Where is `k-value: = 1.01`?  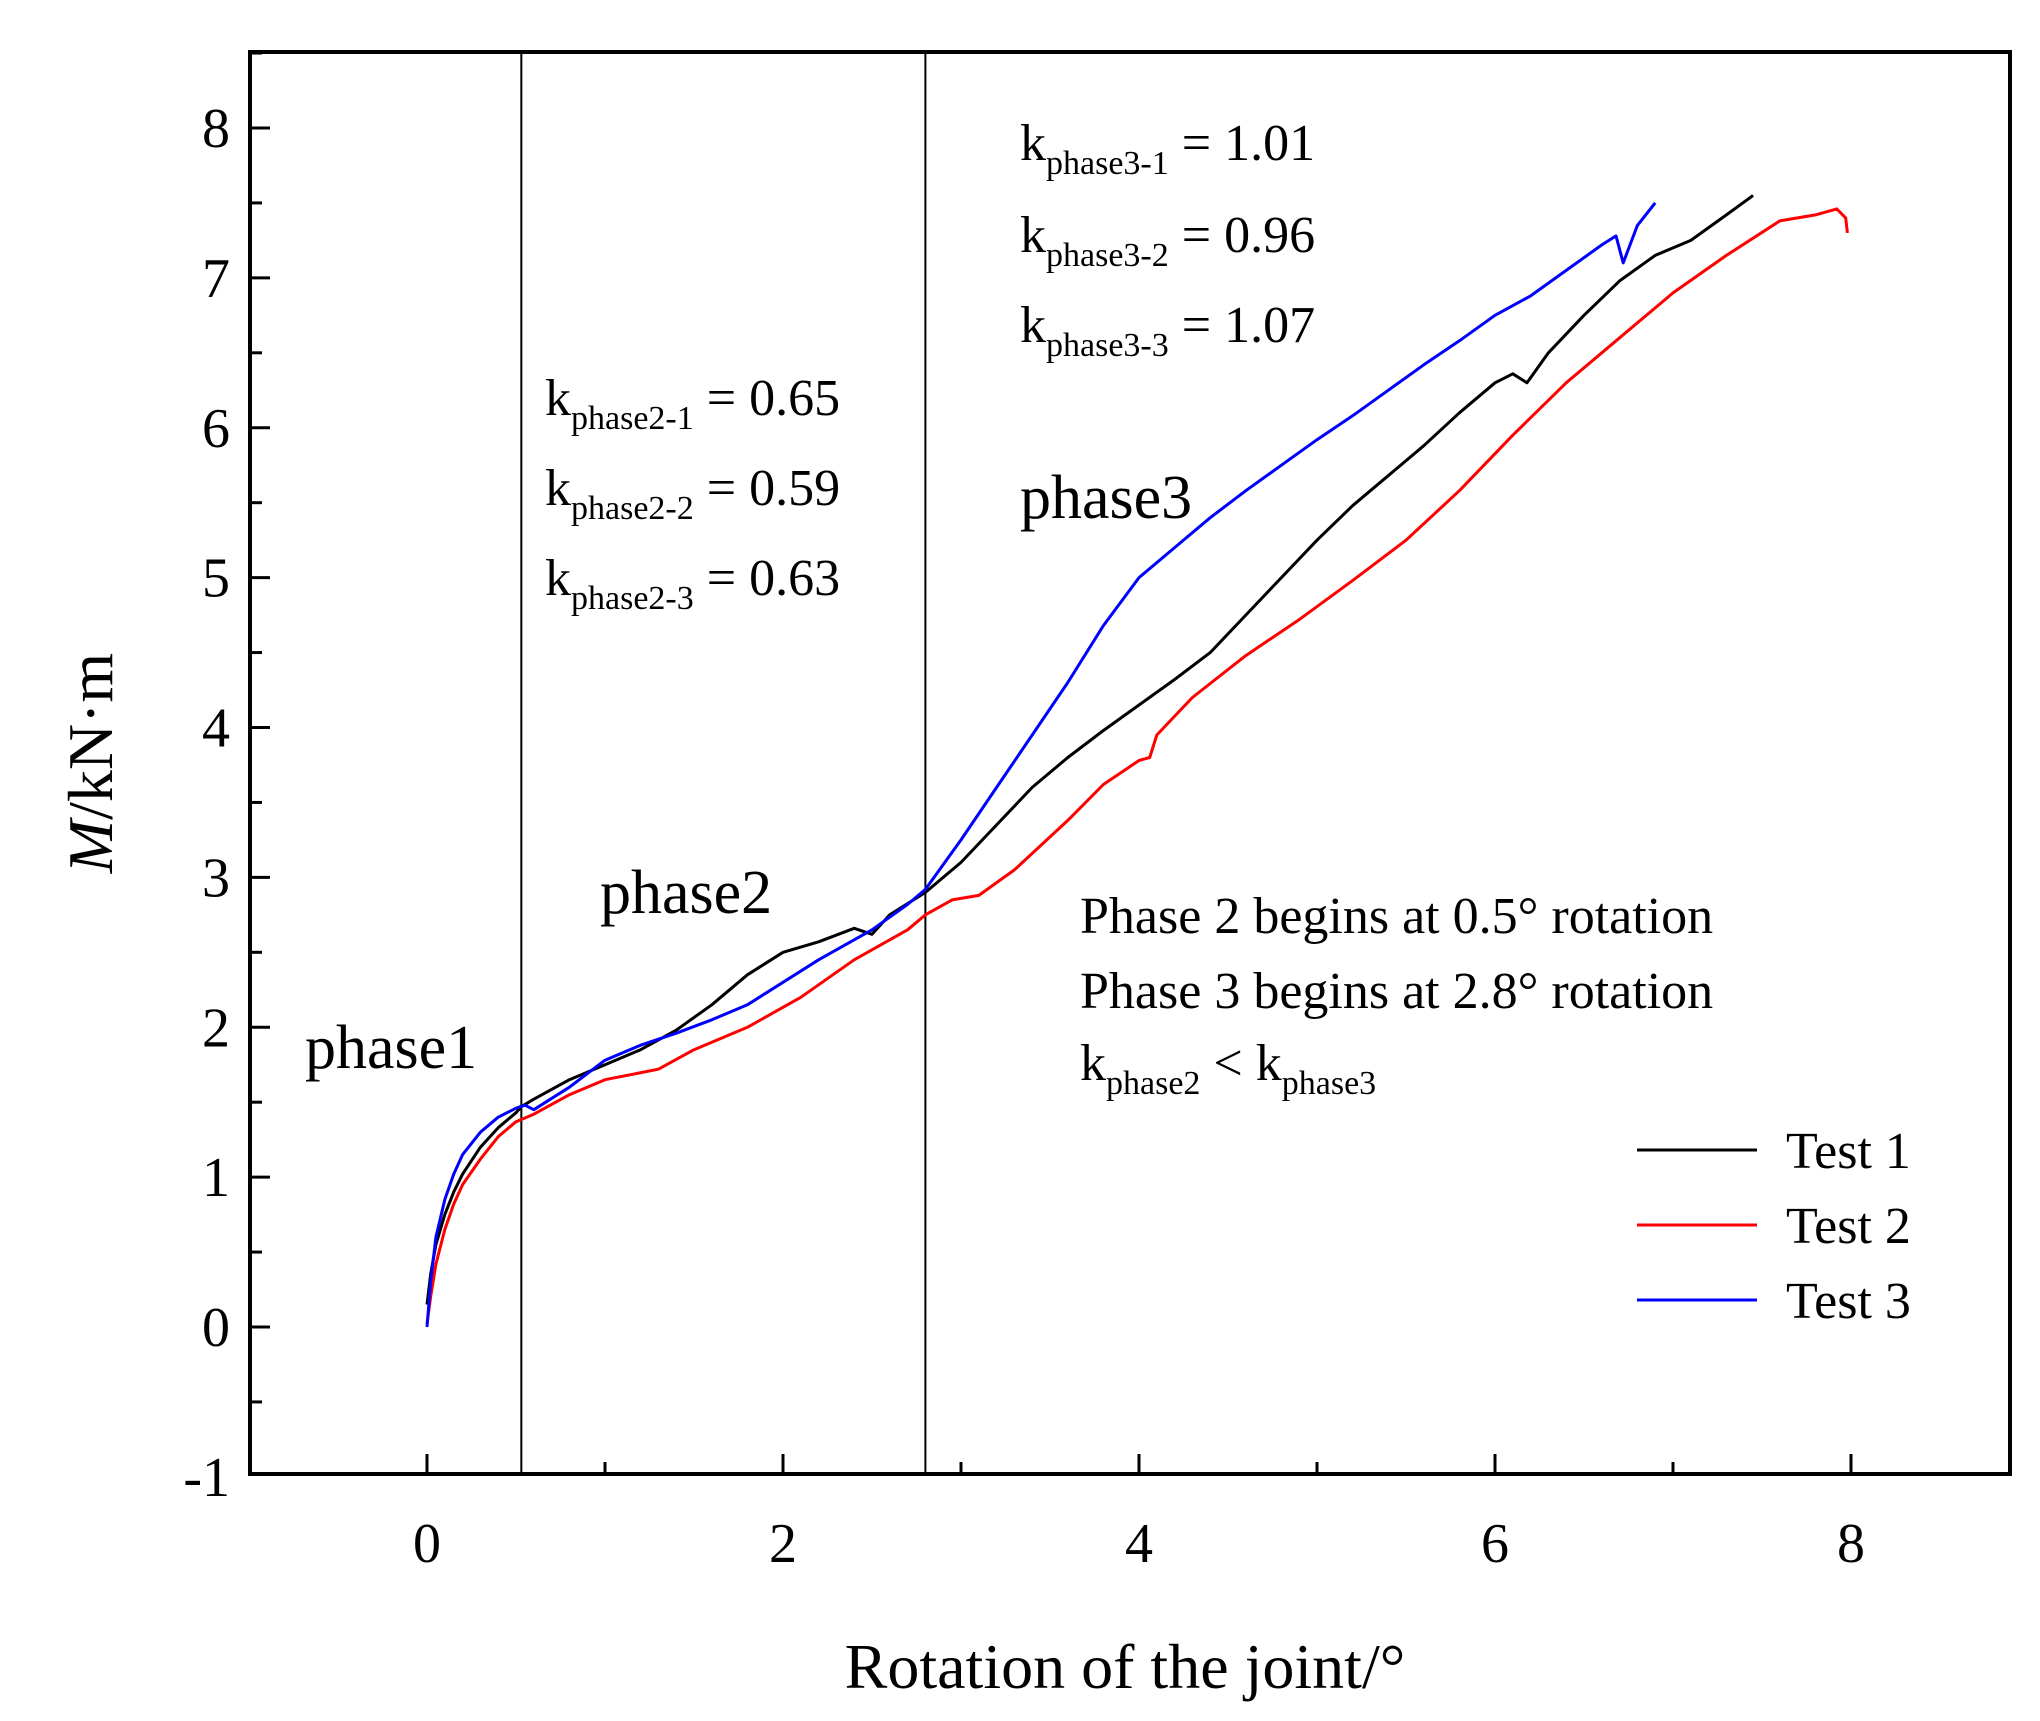
k-value: = 1.01 is located at coordinates (1242, 143).